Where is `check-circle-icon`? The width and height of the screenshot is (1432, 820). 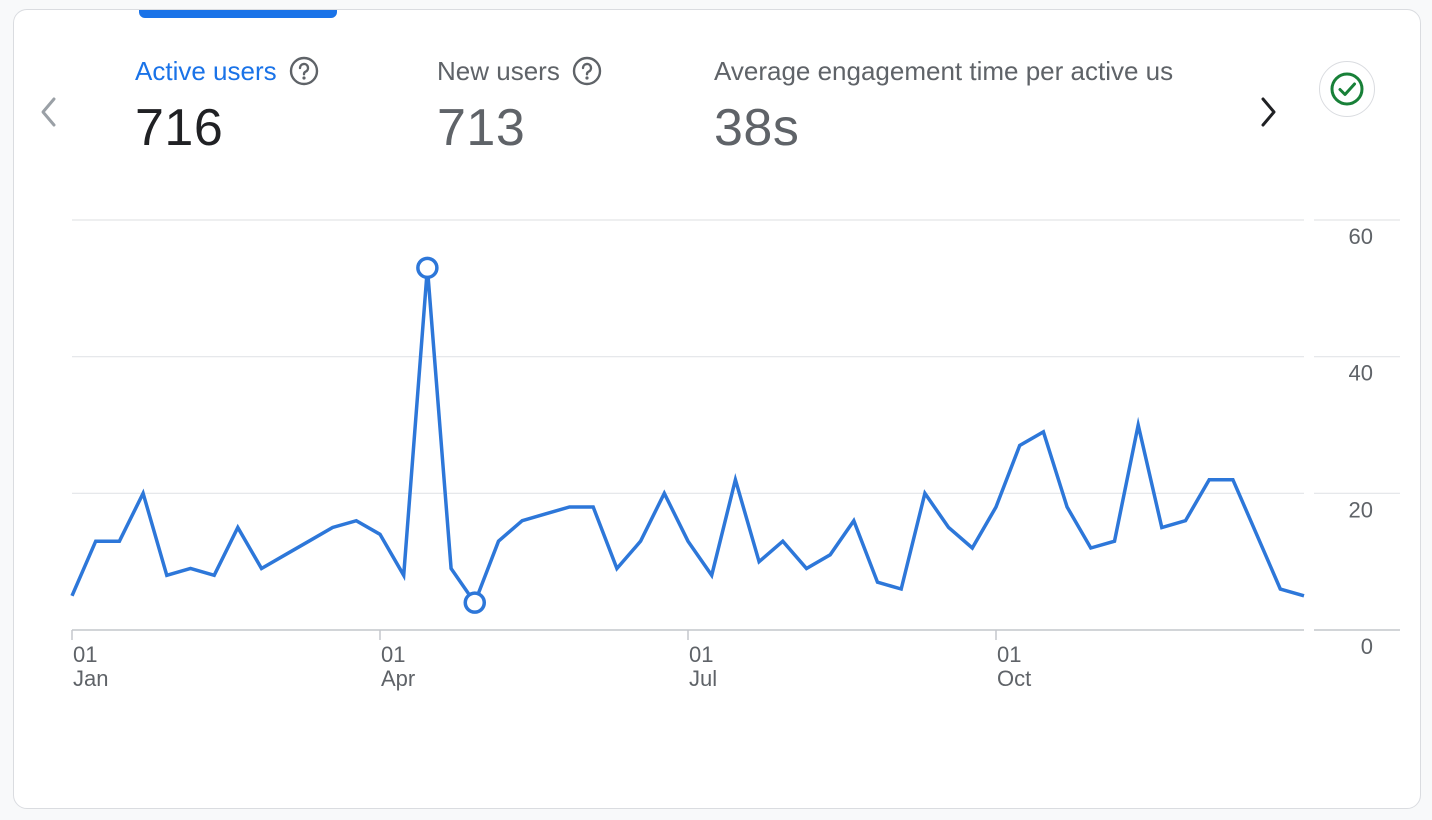
check-circle-icon is located at coordinates (1347, 89).